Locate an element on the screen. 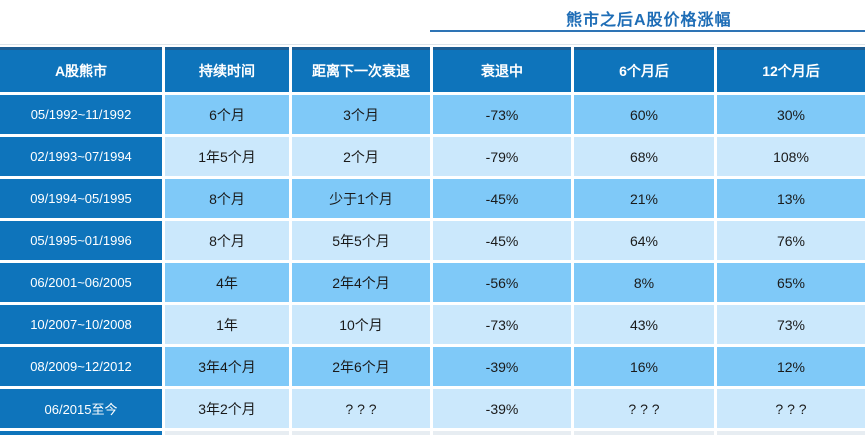 The image size is (865, 435). row-label: 05/1992~11/1992 is located at coordinates (81, 114).